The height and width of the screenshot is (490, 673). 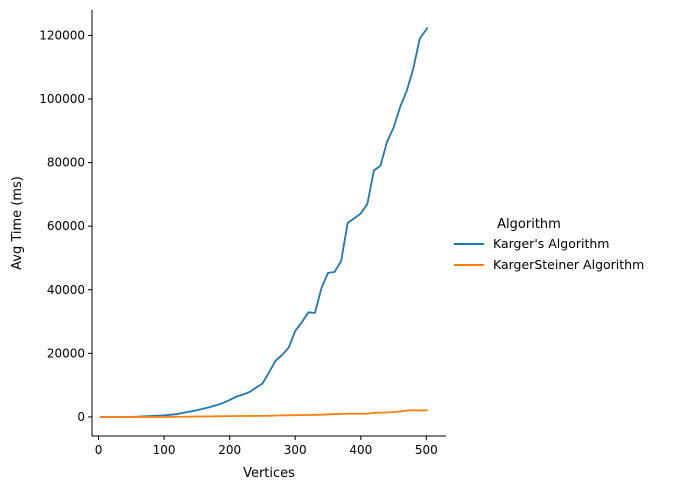 I want to click on y-tick-label: 20000, so click(x=66, y=353).